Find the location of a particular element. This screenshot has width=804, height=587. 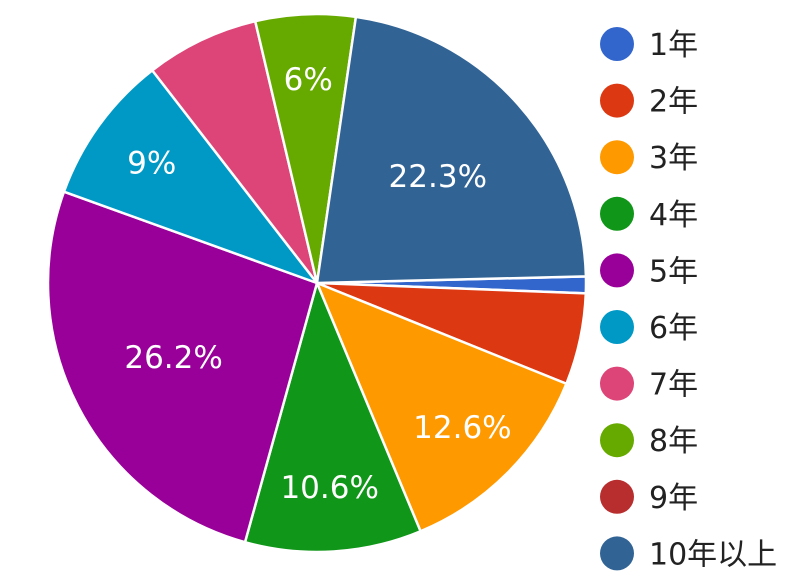

pie-slice-label-4: 10.6% is located at coordinates (329, 488).